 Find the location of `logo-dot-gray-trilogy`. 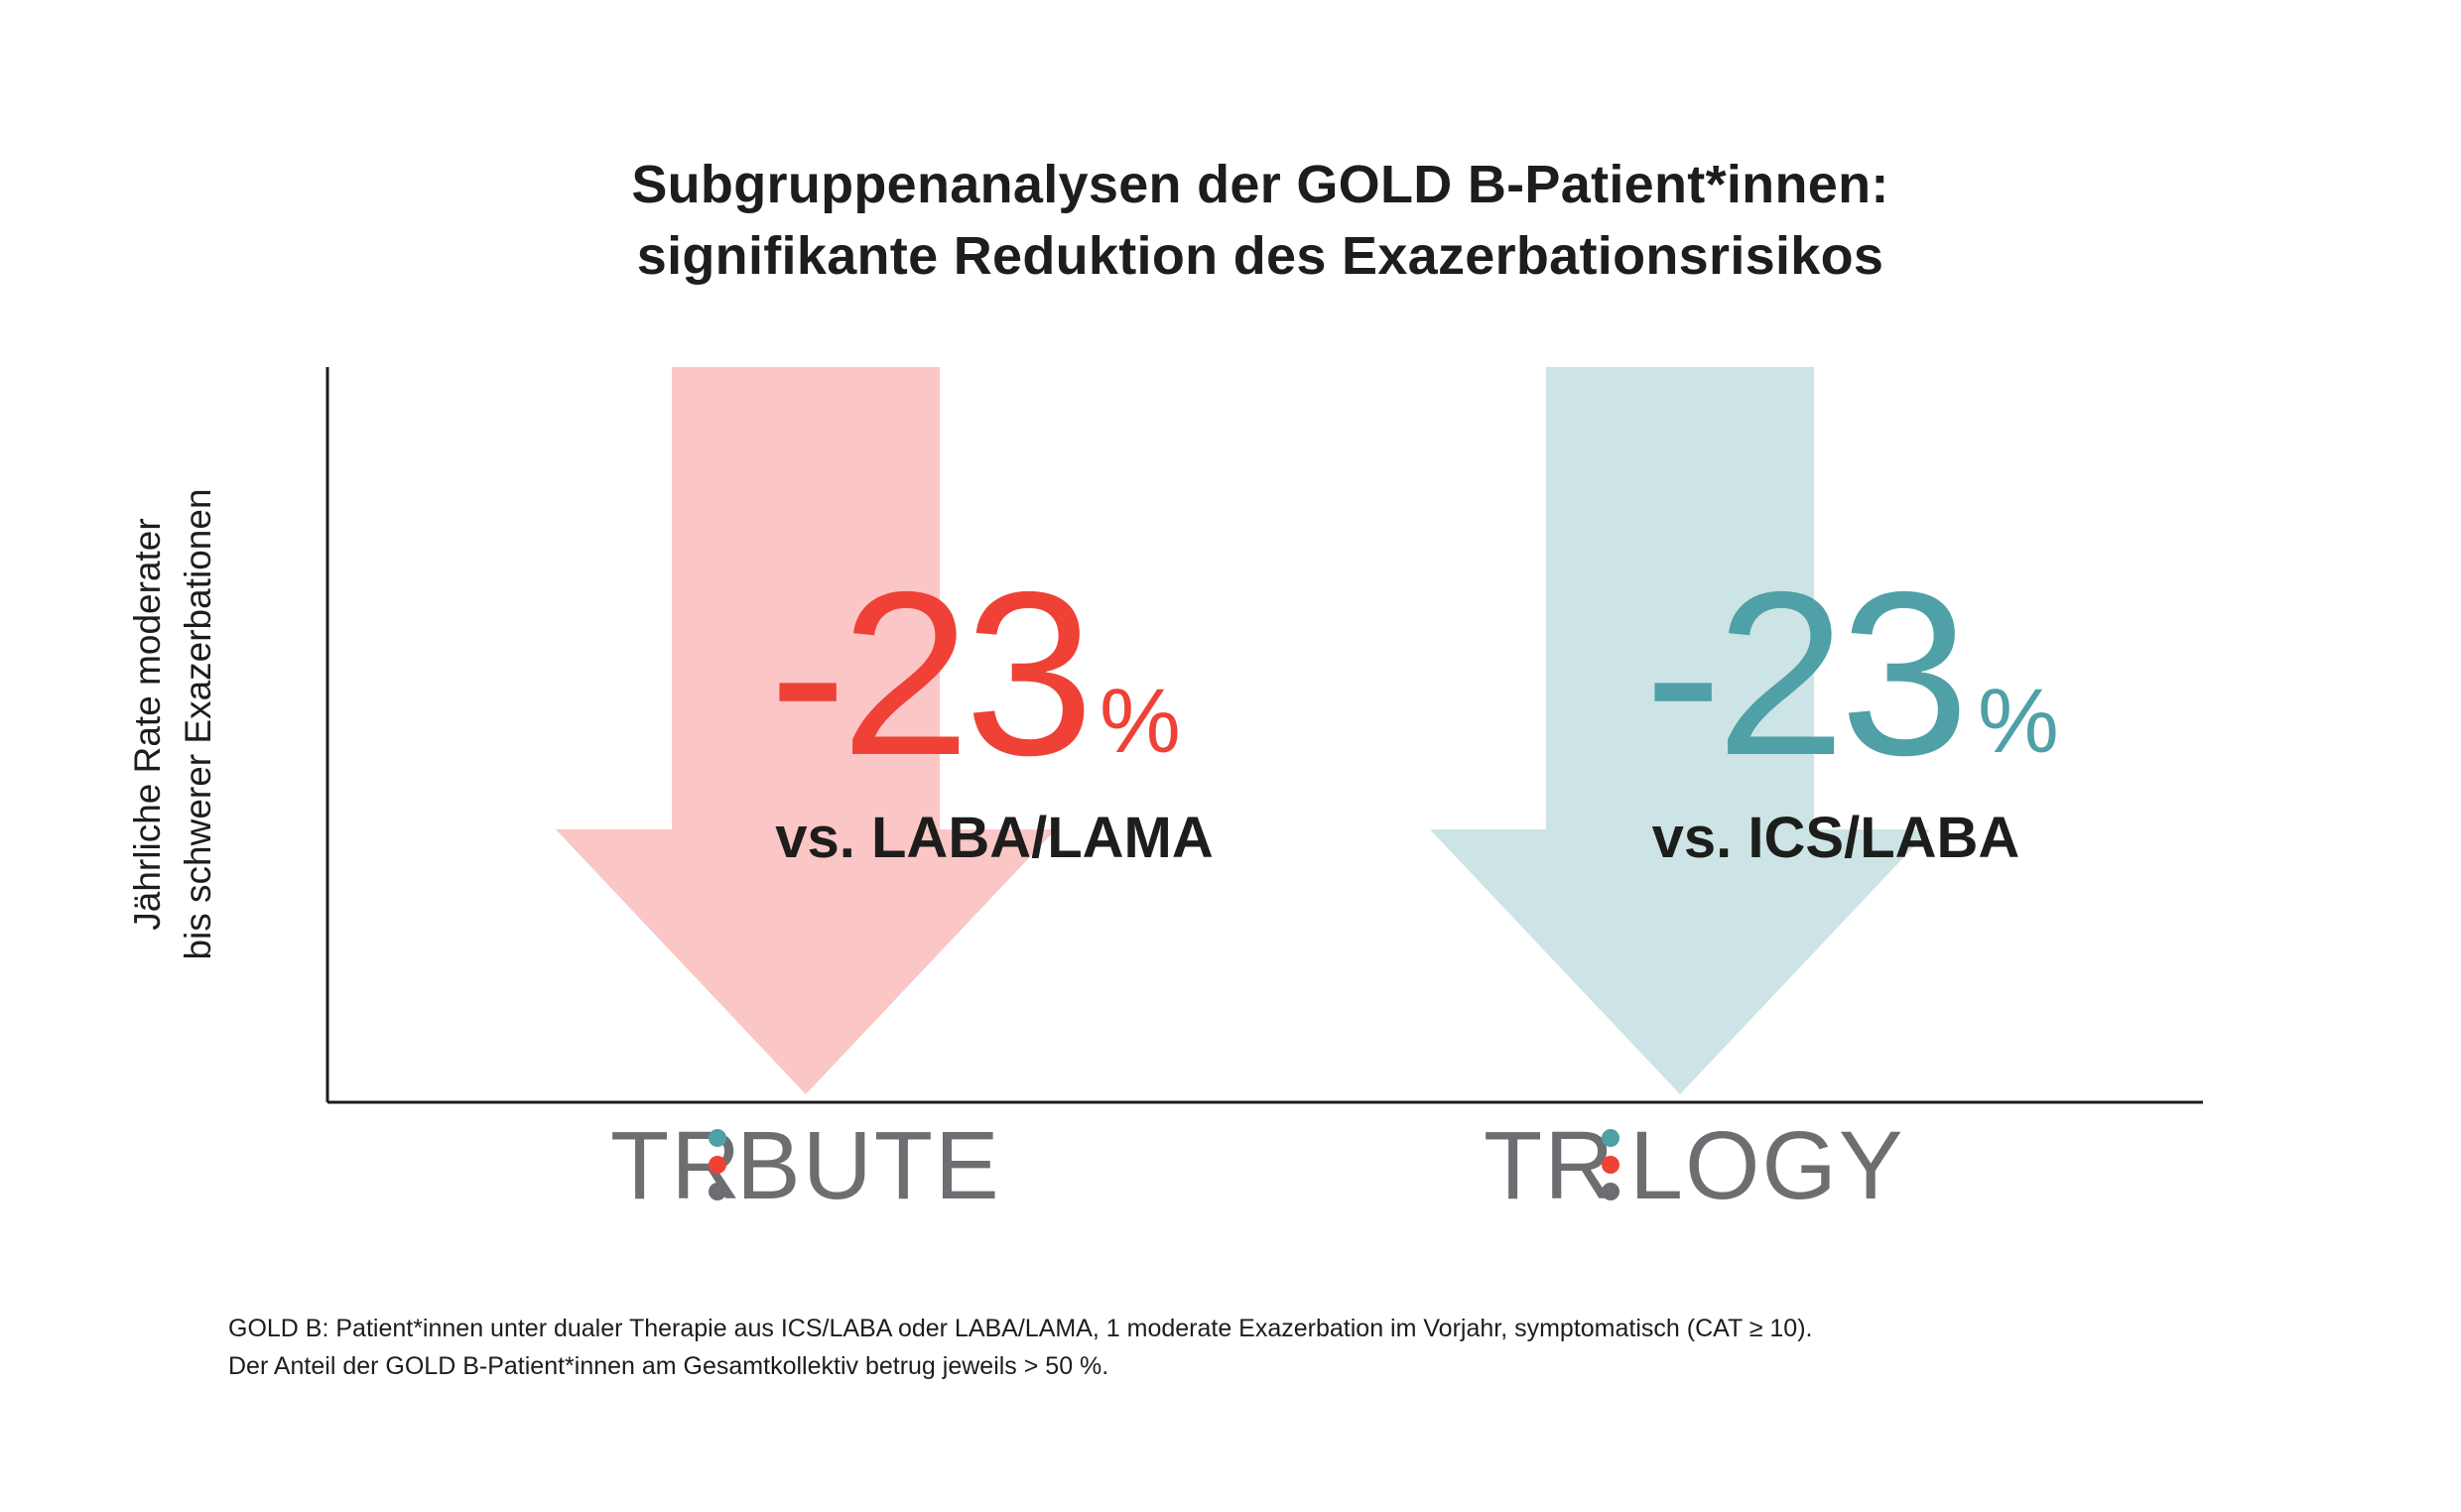

logo-dot-gray-trilogy is located at coordinates (1610, 1191).